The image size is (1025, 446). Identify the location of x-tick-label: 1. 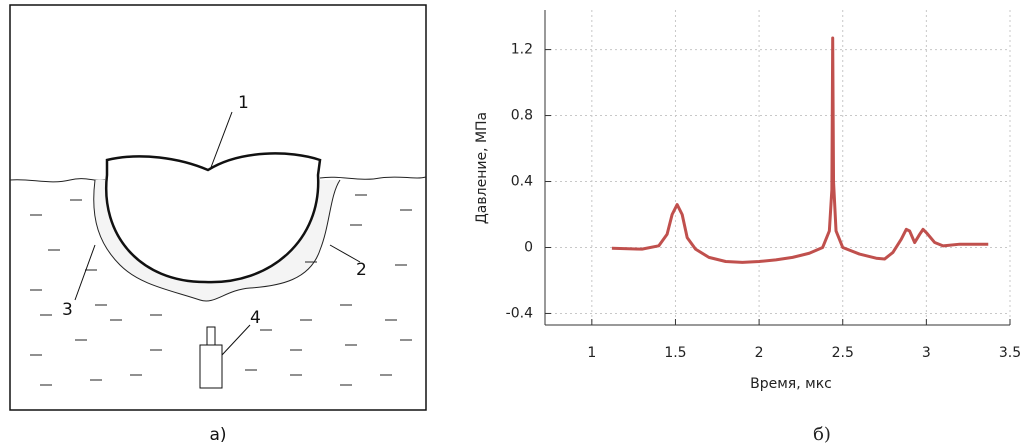
(591, 353).